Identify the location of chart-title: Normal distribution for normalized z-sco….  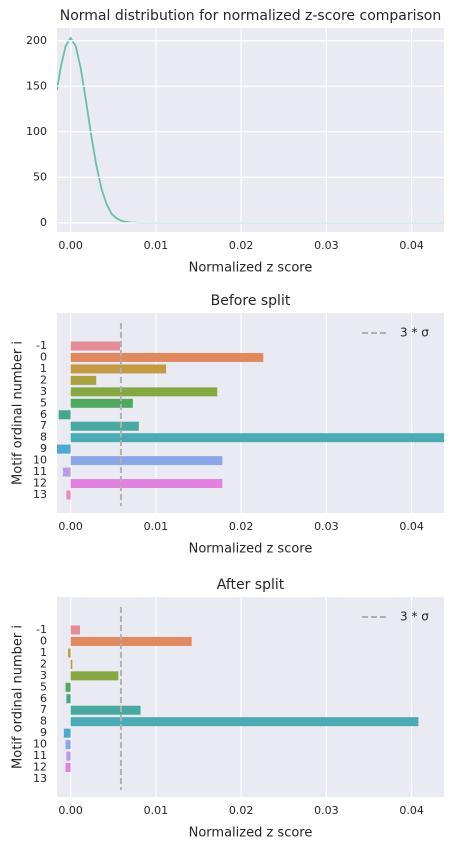
(251, 16).